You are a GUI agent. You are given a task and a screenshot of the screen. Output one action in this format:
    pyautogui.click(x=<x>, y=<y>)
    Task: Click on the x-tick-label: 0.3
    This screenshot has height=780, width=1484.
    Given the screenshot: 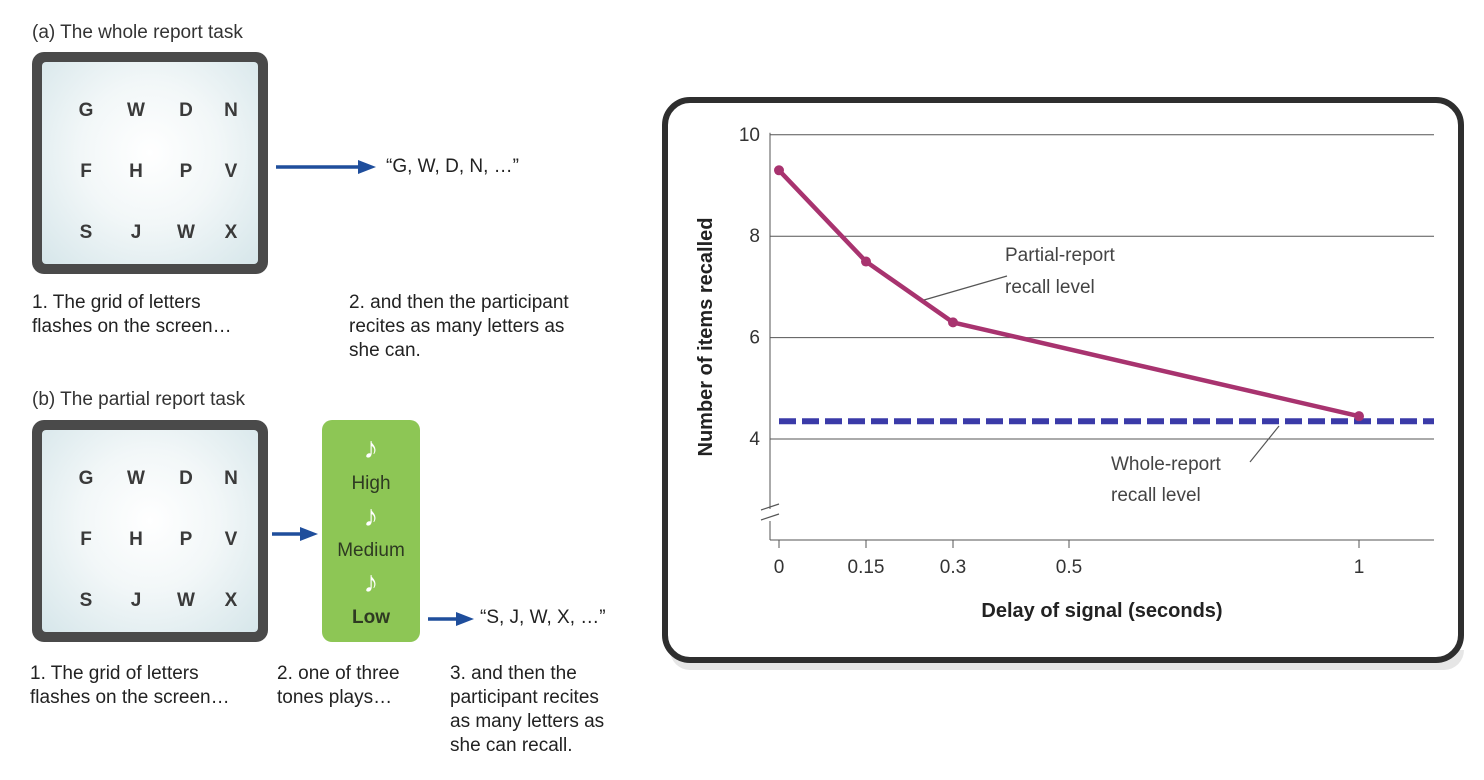 What is the action you would take?
    pyautogui.click(x=953, y=567)
    